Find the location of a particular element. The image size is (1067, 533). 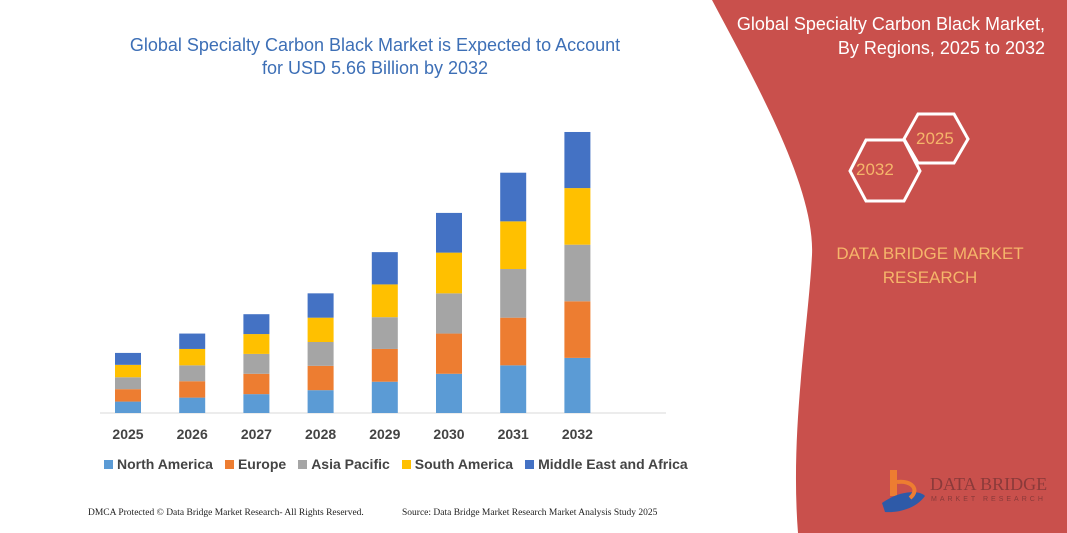

bar-segment-2026-south-america is located at coordinates (192, 357).